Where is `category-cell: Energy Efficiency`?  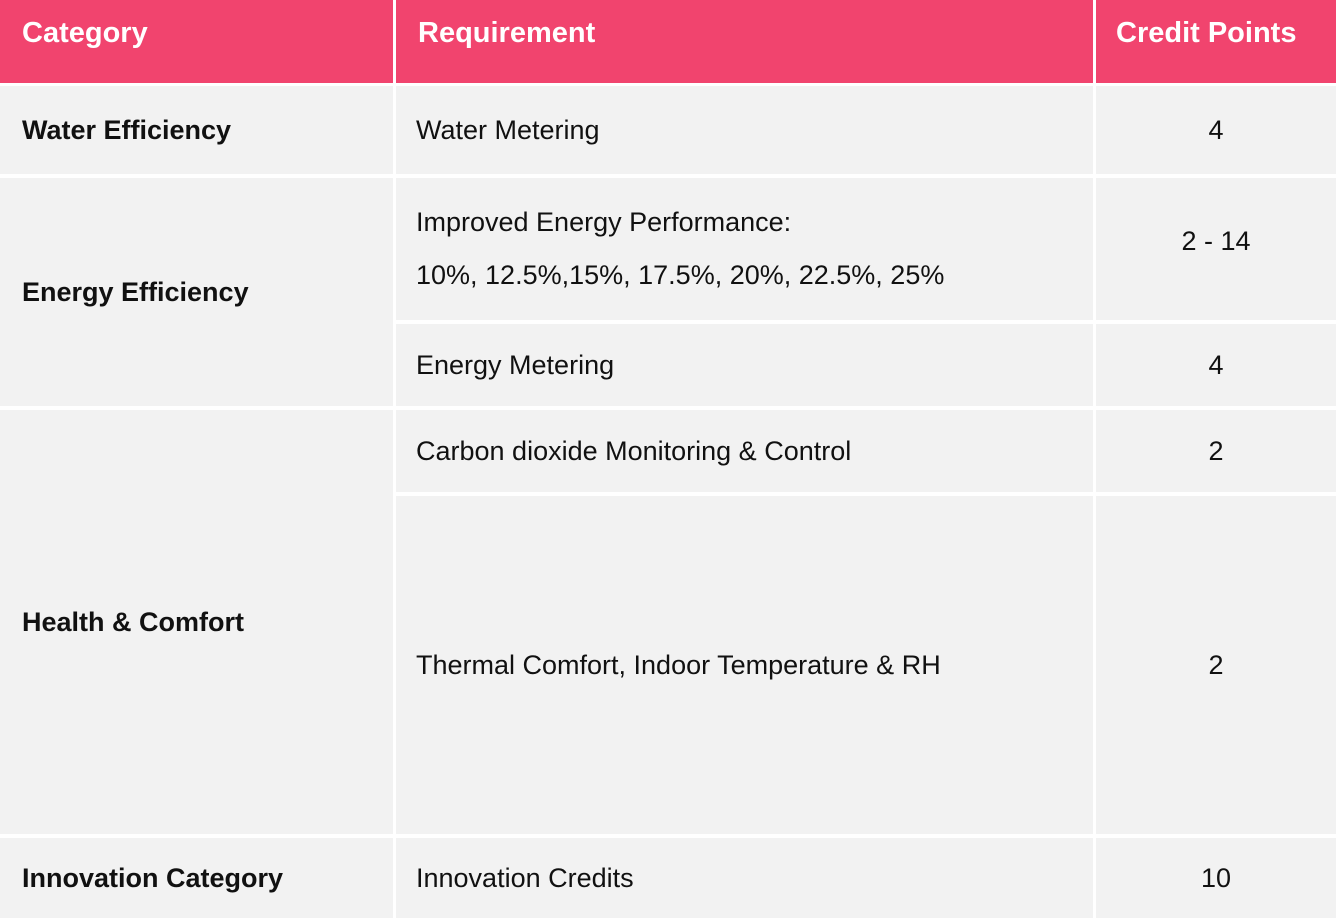
category-cell: Energy Efficiency is located at coordinates (198, 294).